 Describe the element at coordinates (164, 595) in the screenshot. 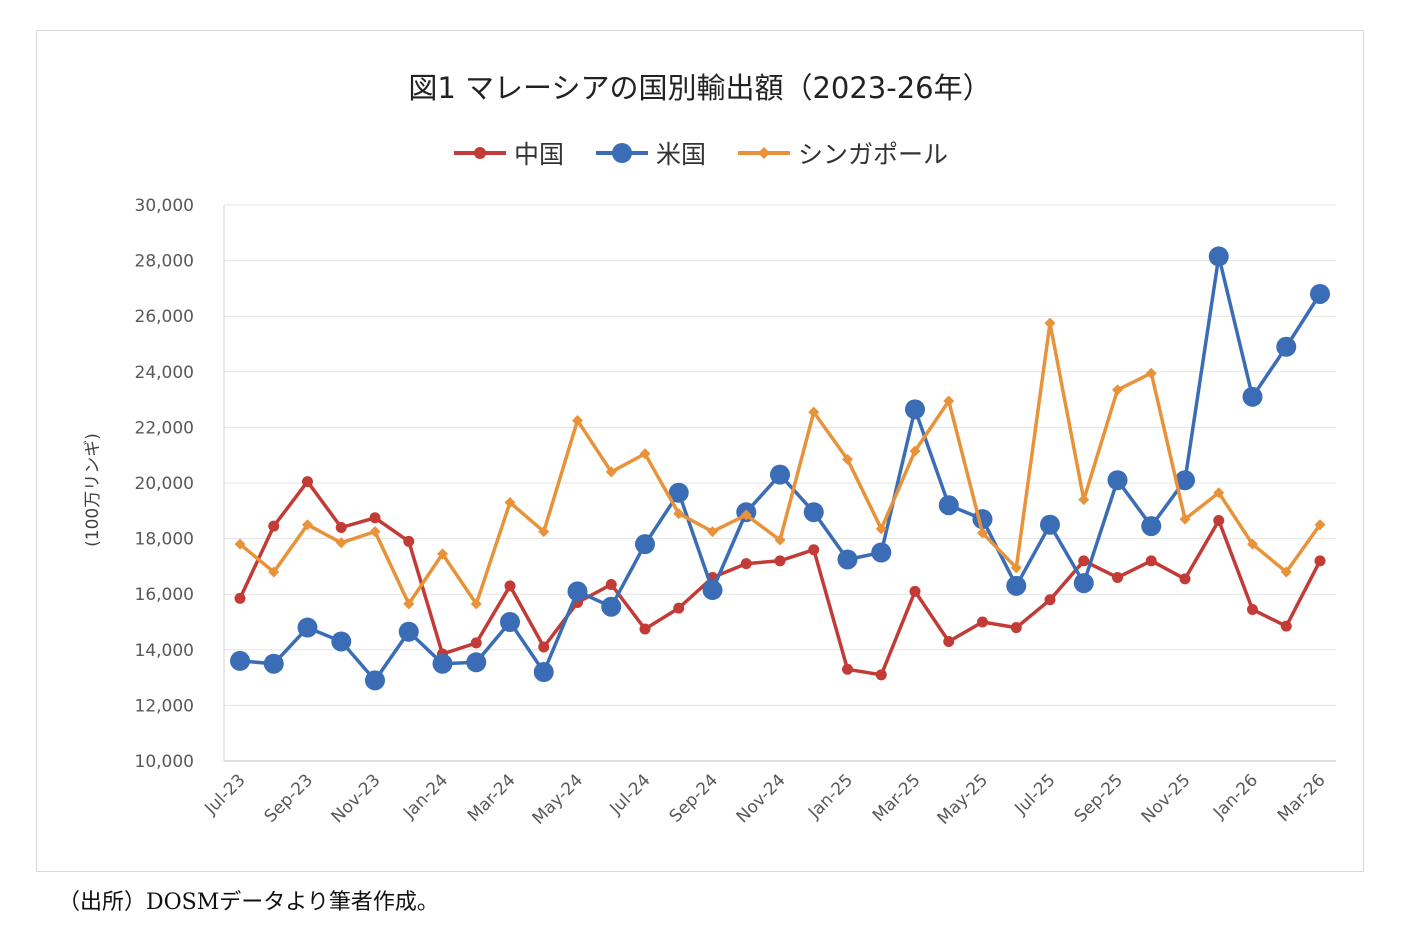

I see `y-tick-label-3: 16,000` at that location.